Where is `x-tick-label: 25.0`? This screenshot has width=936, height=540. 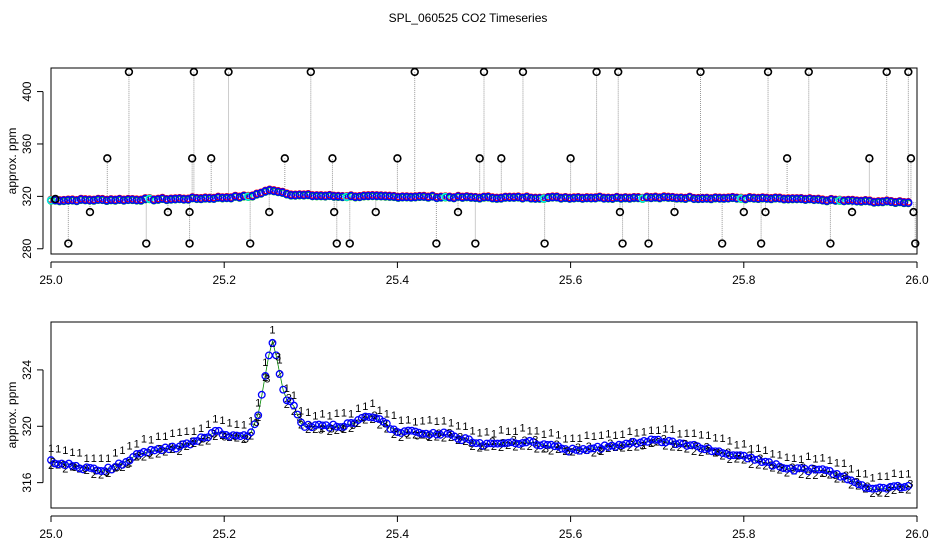
x-tick-label: 25.0 is located at coordinates (51, 280).